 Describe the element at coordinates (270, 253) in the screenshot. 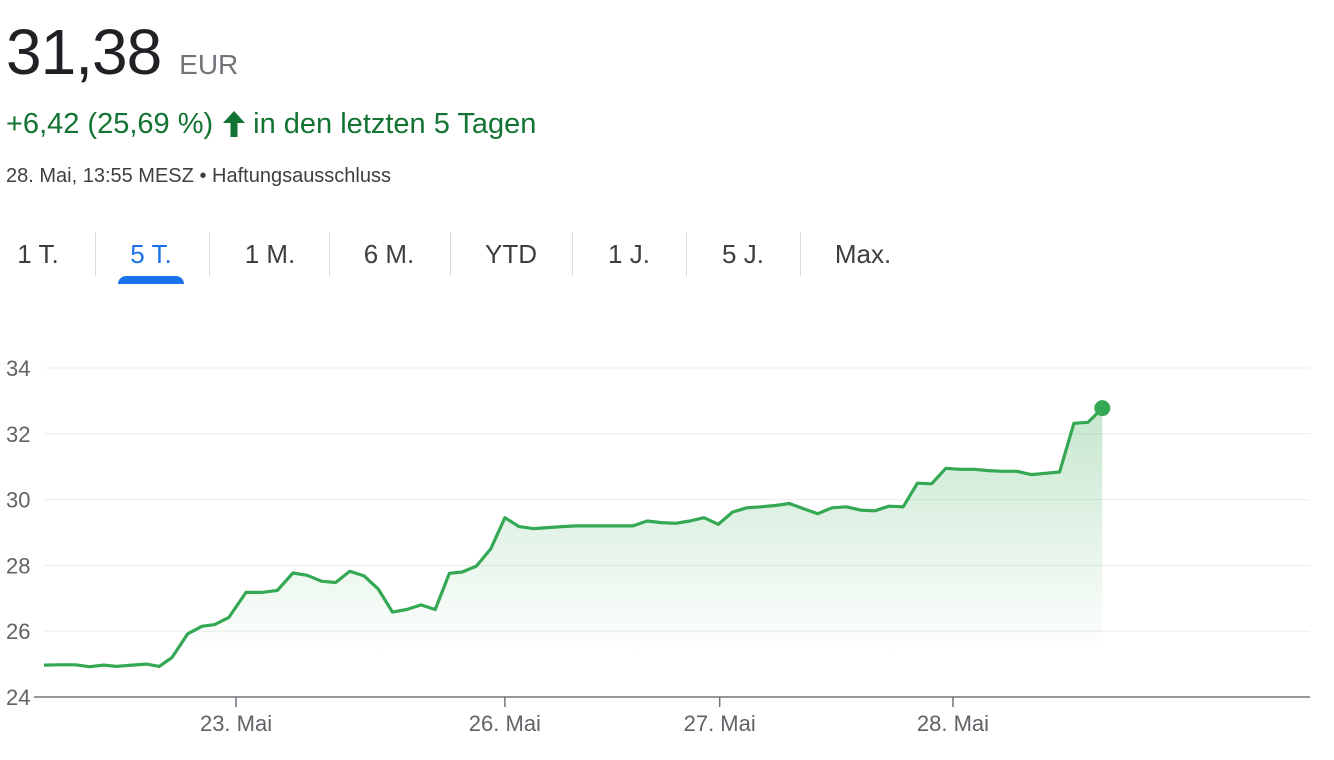

I see `tab-1-month: 1 M.` at that location.